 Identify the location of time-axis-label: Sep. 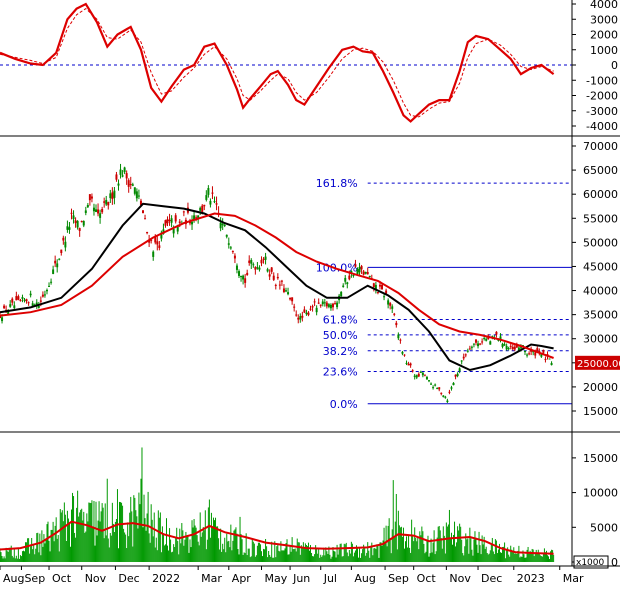
(398, 578).